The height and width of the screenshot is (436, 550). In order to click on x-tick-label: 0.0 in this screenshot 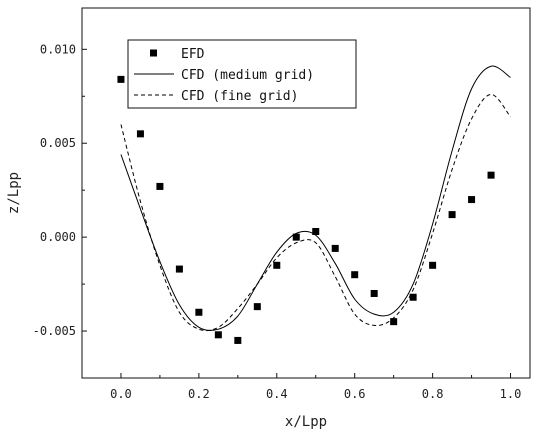, I will do `click(121, 394)`.